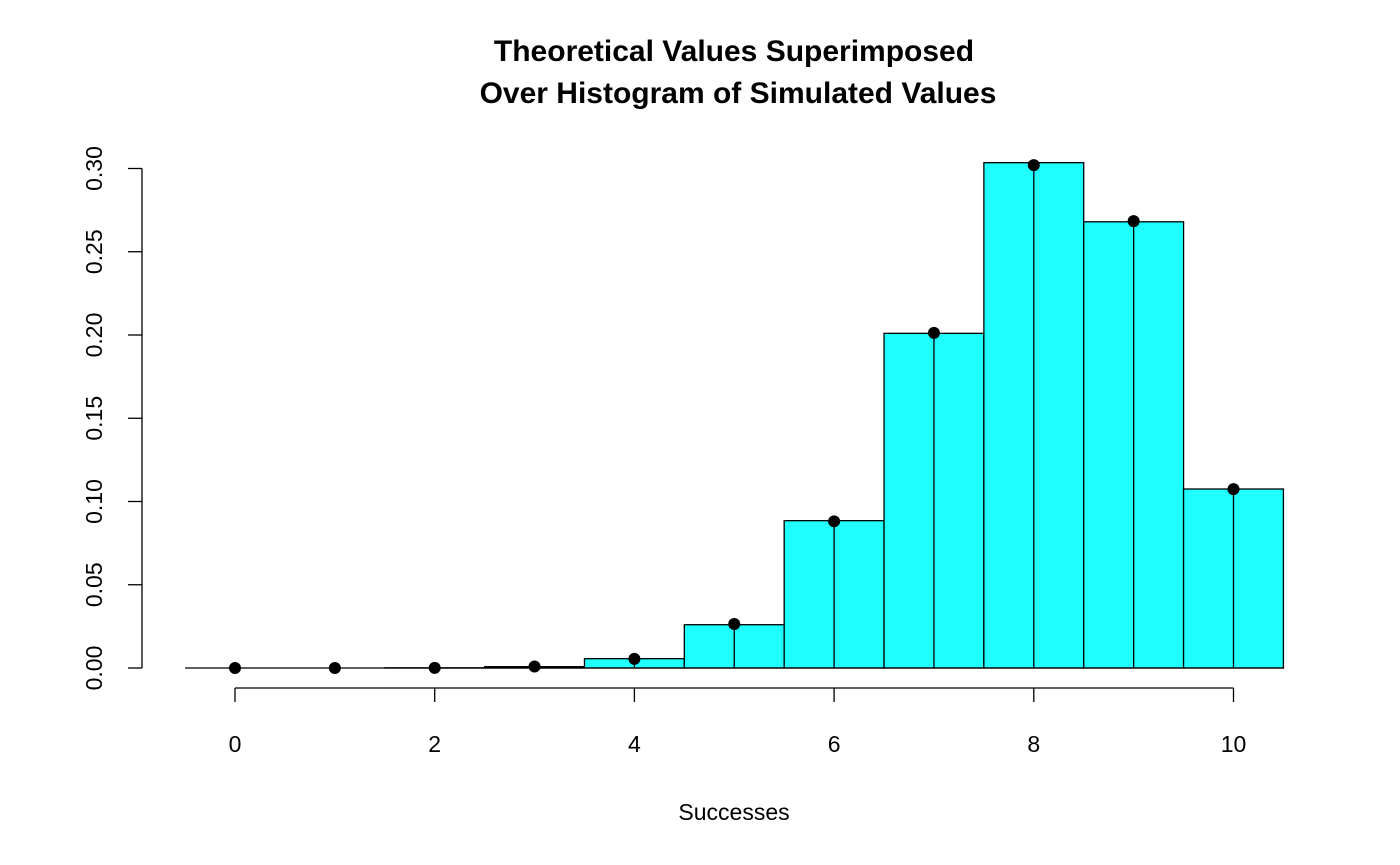 The width and height of the screenshot is (1400, 865). Describe the element at coordinates (738, 722) in the screenshot. I see `x-axis: 0 2 4 6 8 10` at that location.